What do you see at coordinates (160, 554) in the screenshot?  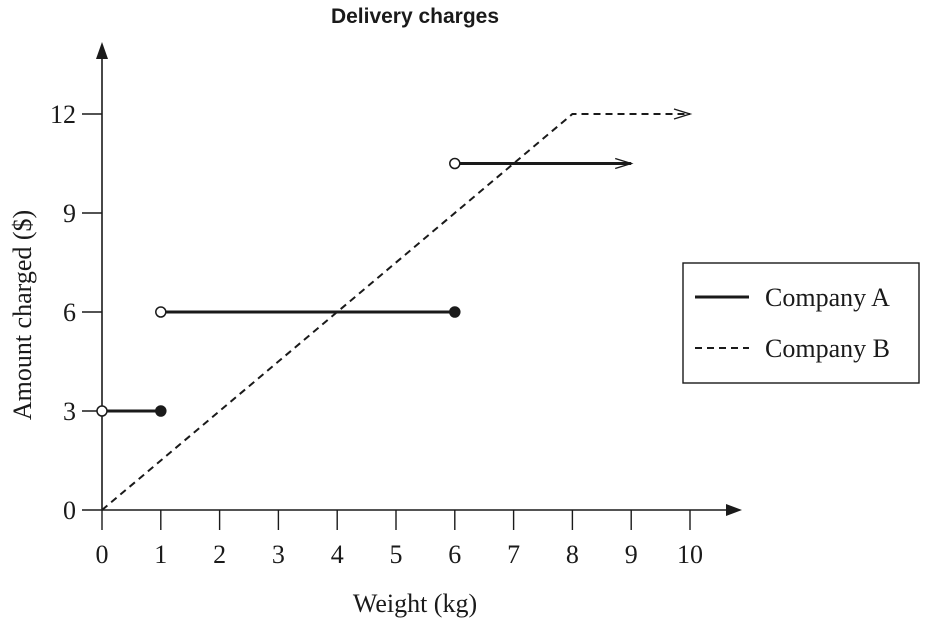 I see `x-tick-label: 1` at bounding box center [160, 554].